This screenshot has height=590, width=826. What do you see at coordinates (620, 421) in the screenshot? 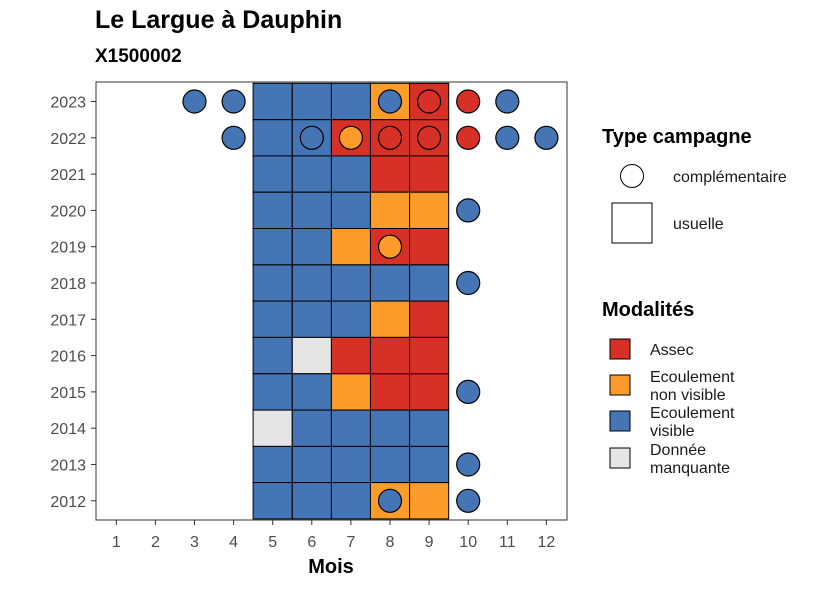
I see `legend-key-V` at bounding box center [620, 421].